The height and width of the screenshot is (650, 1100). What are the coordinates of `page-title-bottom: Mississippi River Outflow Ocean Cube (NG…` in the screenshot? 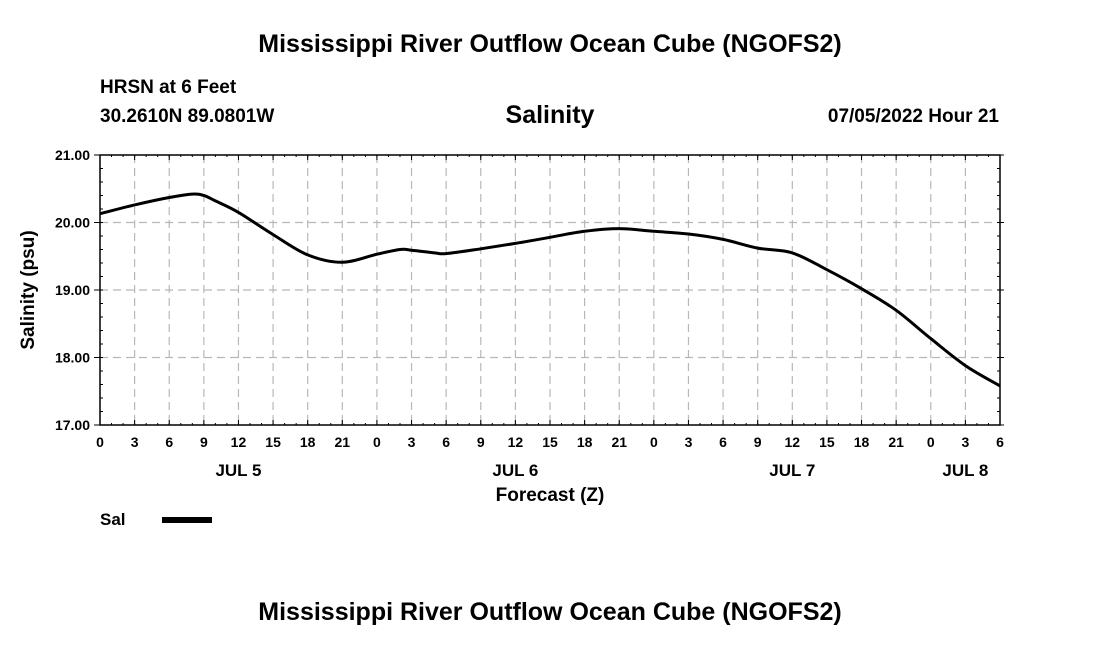 It's located at (550, 612).